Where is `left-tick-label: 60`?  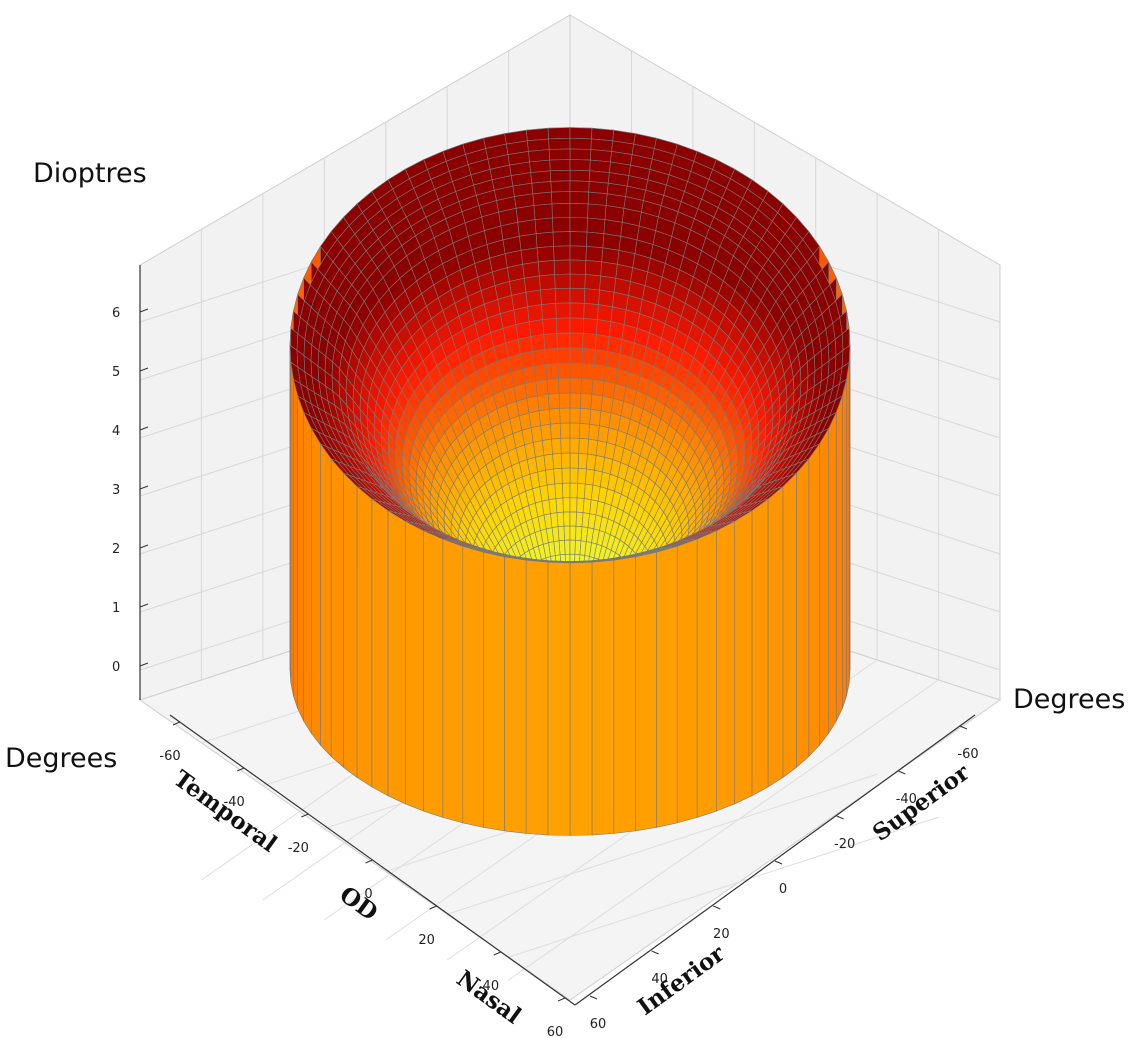
left-tick-label: 60 is located at coordinates (555, 1031).